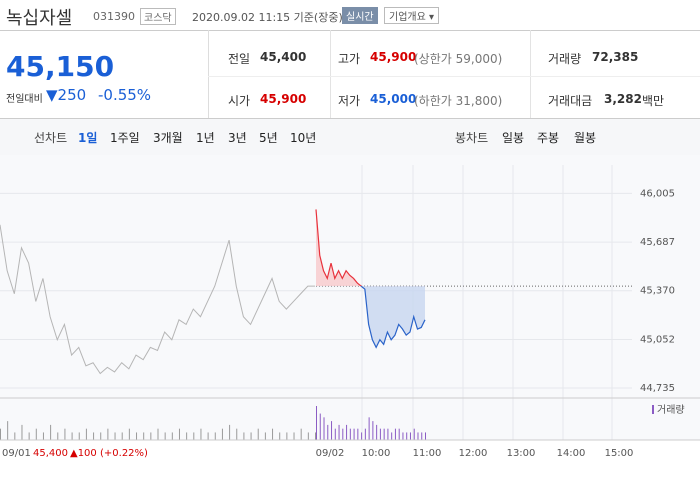 The image size is (700, 480). Describe the element at coordinates (407, 17) in the screenshot. I see `company-button-label: 기업개요` at that location.